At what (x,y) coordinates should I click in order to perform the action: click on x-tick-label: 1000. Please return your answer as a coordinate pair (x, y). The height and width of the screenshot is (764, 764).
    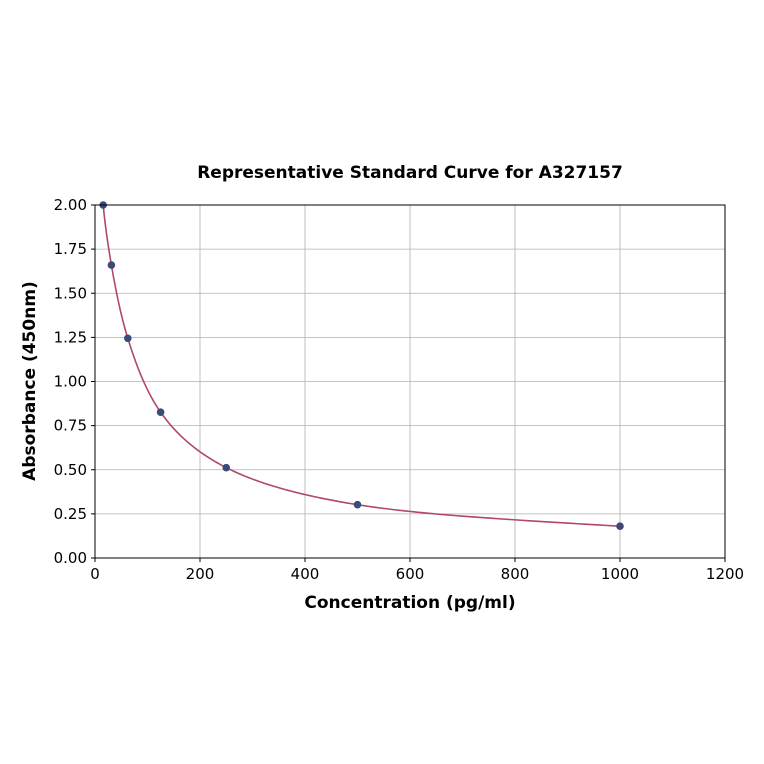
    Looking at the image, I should click on (620, 574).